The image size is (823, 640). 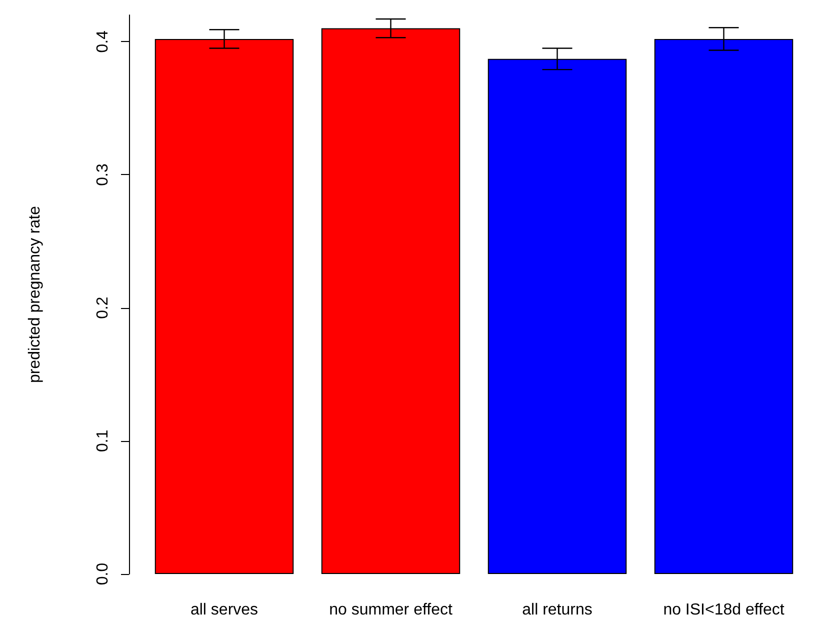 I want to click on x-tick-label: no summer effect, so click(x=391, y=610).